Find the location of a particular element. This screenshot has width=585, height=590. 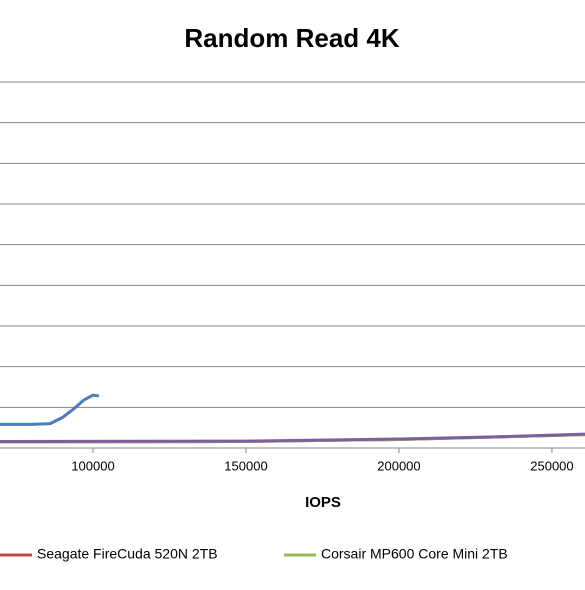

legend-label: Seagate FireCuda 520N 2TB is located at coordinates (127, 554).